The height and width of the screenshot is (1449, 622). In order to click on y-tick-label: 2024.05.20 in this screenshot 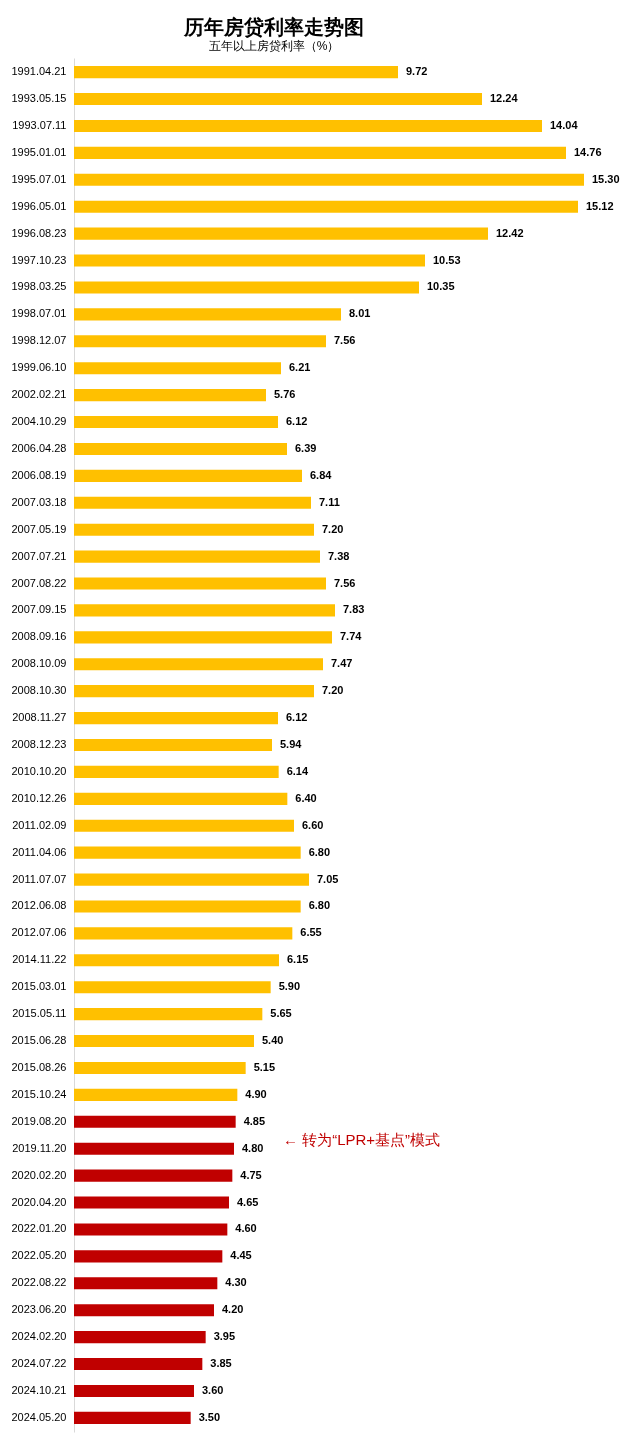, I will do `click(39, 1416)`.